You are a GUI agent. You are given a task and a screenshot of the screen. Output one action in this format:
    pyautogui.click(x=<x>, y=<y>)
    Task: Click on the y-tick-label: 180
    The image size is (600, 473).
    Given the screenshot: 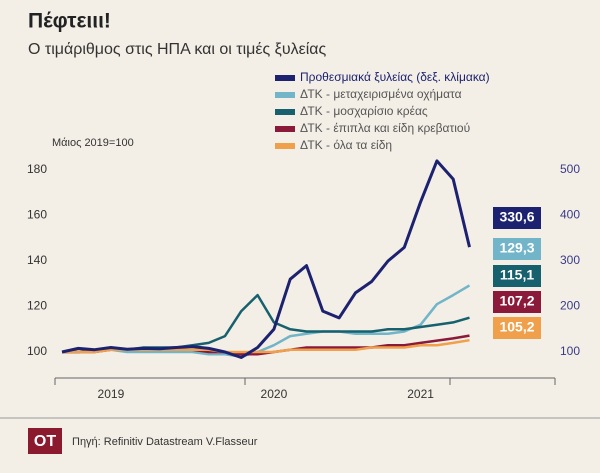 What is the action you would take?
    pyautogui.click(x=37, y=169)
    